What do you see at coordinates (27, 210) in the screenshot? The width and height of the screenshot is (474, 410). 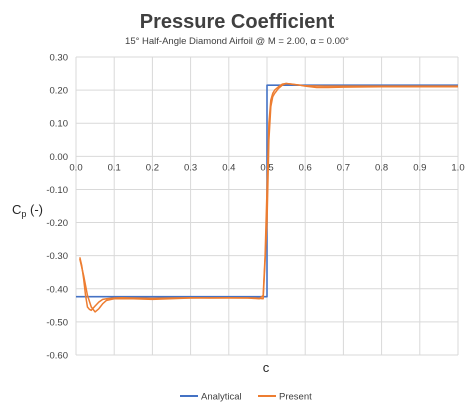 I see `y-axis-label: Cp (-)` at bounding box center [27, 210].